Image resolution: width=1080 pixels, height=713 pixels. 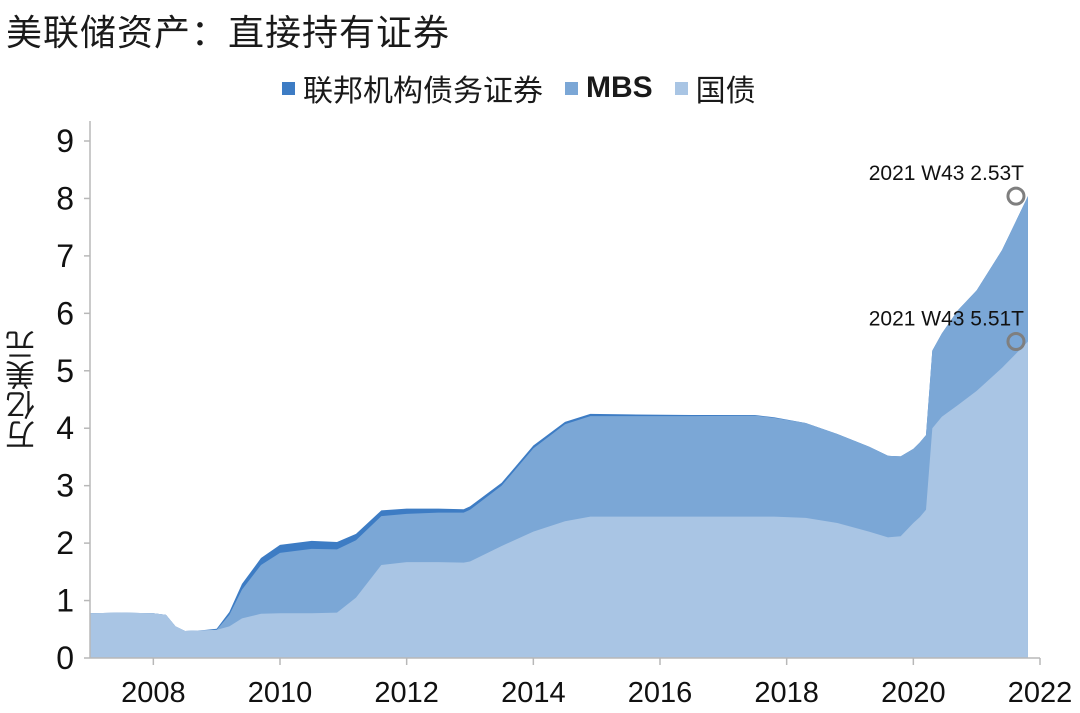 What do you see at coordinates (913, 693) in the screenshot?
I see `x-tick-label: 2020` at bounding box center [913, 693].